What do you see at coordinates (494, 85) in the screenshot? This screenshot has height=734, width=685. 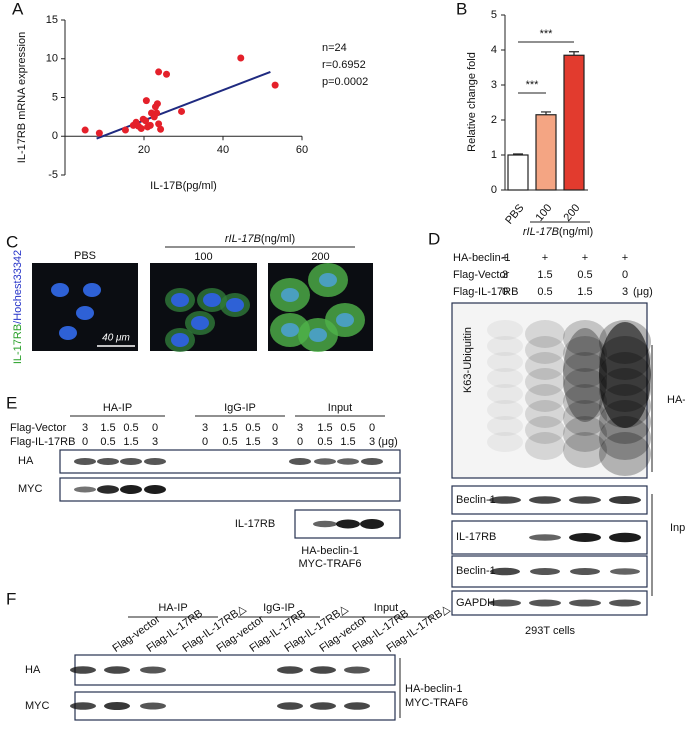 I see `y-tick-label: 3` at bounding box center [494, 85].